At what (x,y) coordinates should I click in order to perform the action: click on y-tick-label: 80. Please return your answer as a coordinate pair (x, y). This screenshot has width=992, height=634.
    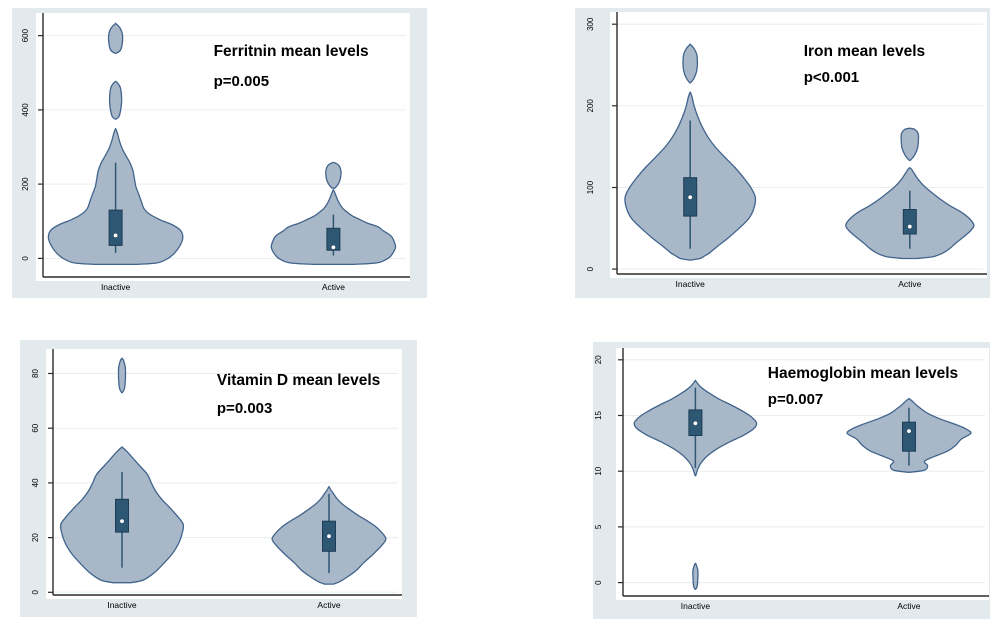
    Looking at the image, I should click on (35, 373).